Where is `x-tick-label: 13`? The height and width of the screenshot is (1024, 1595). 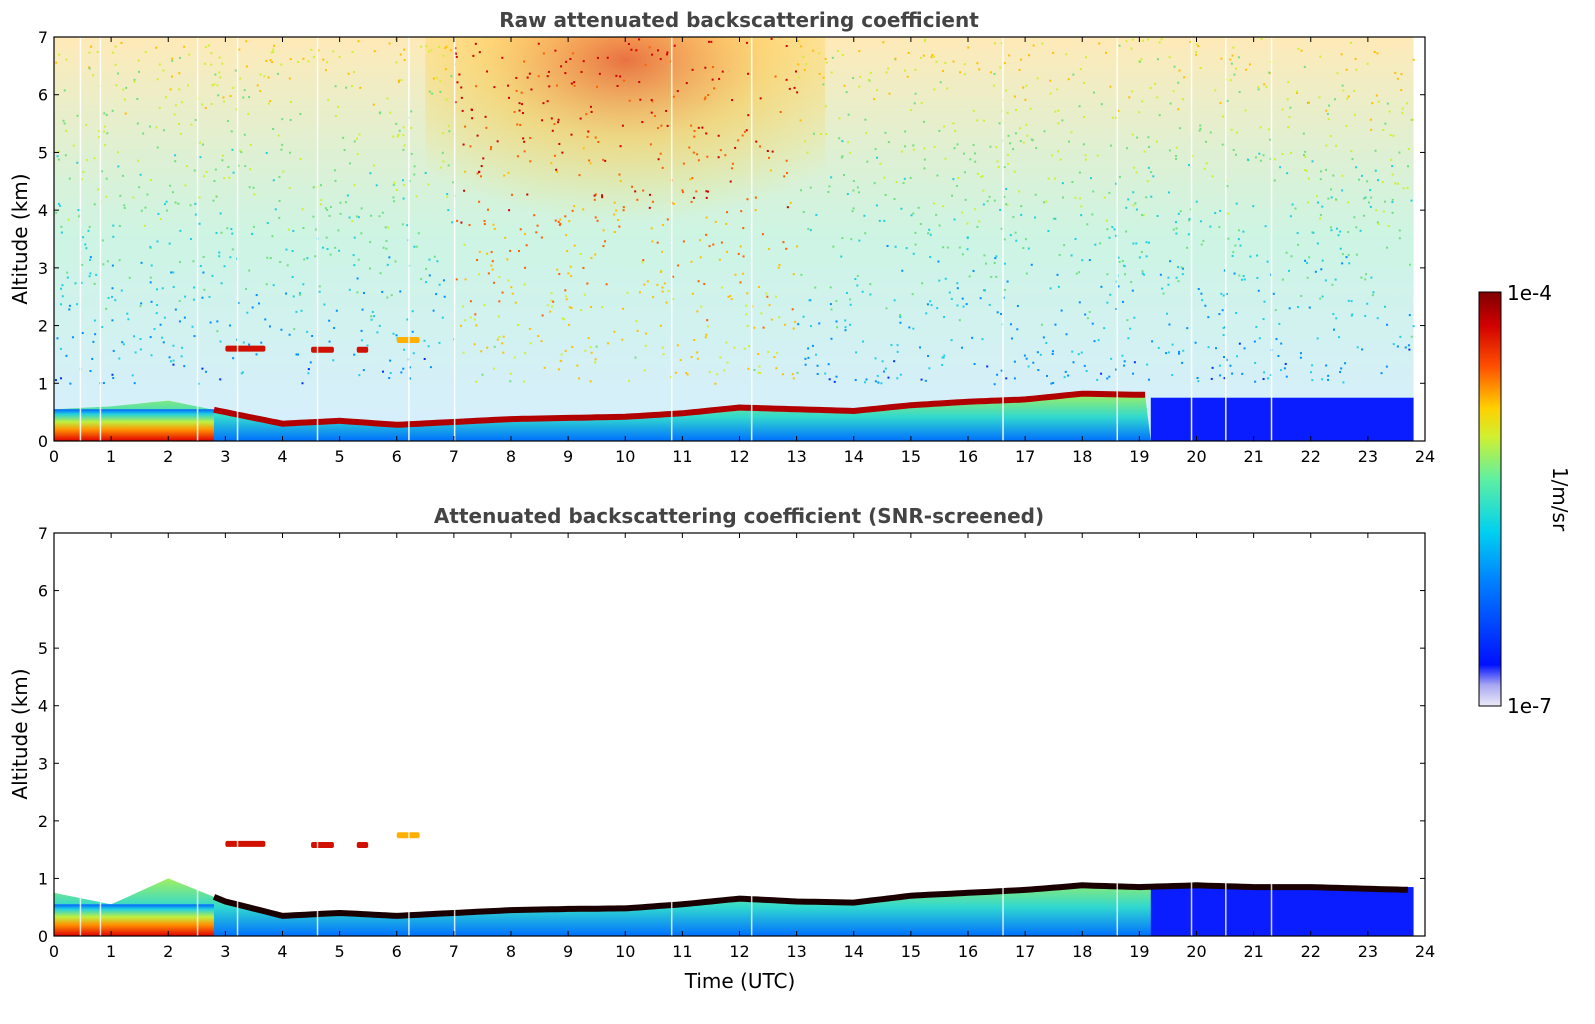 x-tick-label: 13 is located at coordinates (796, 951).